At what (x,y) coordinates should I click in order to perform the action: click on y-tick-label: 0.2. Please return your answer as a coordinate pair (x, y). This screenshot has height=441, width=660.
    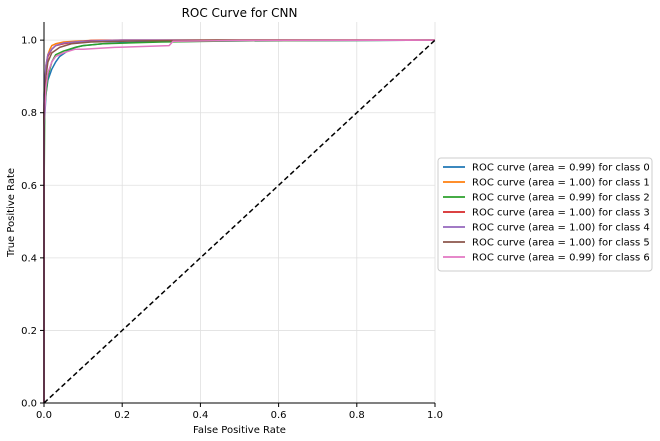
    Looking at the image, I should click on (29, 331).